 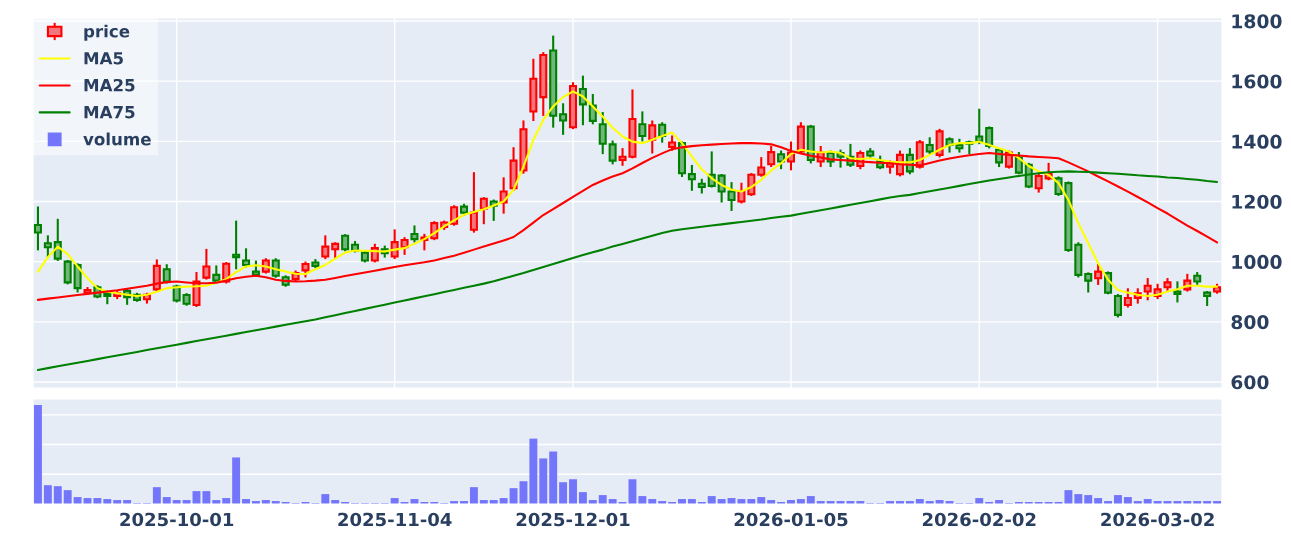 I want to click on x-tick-label: 2026-01-05, so click(x=791, y=519).